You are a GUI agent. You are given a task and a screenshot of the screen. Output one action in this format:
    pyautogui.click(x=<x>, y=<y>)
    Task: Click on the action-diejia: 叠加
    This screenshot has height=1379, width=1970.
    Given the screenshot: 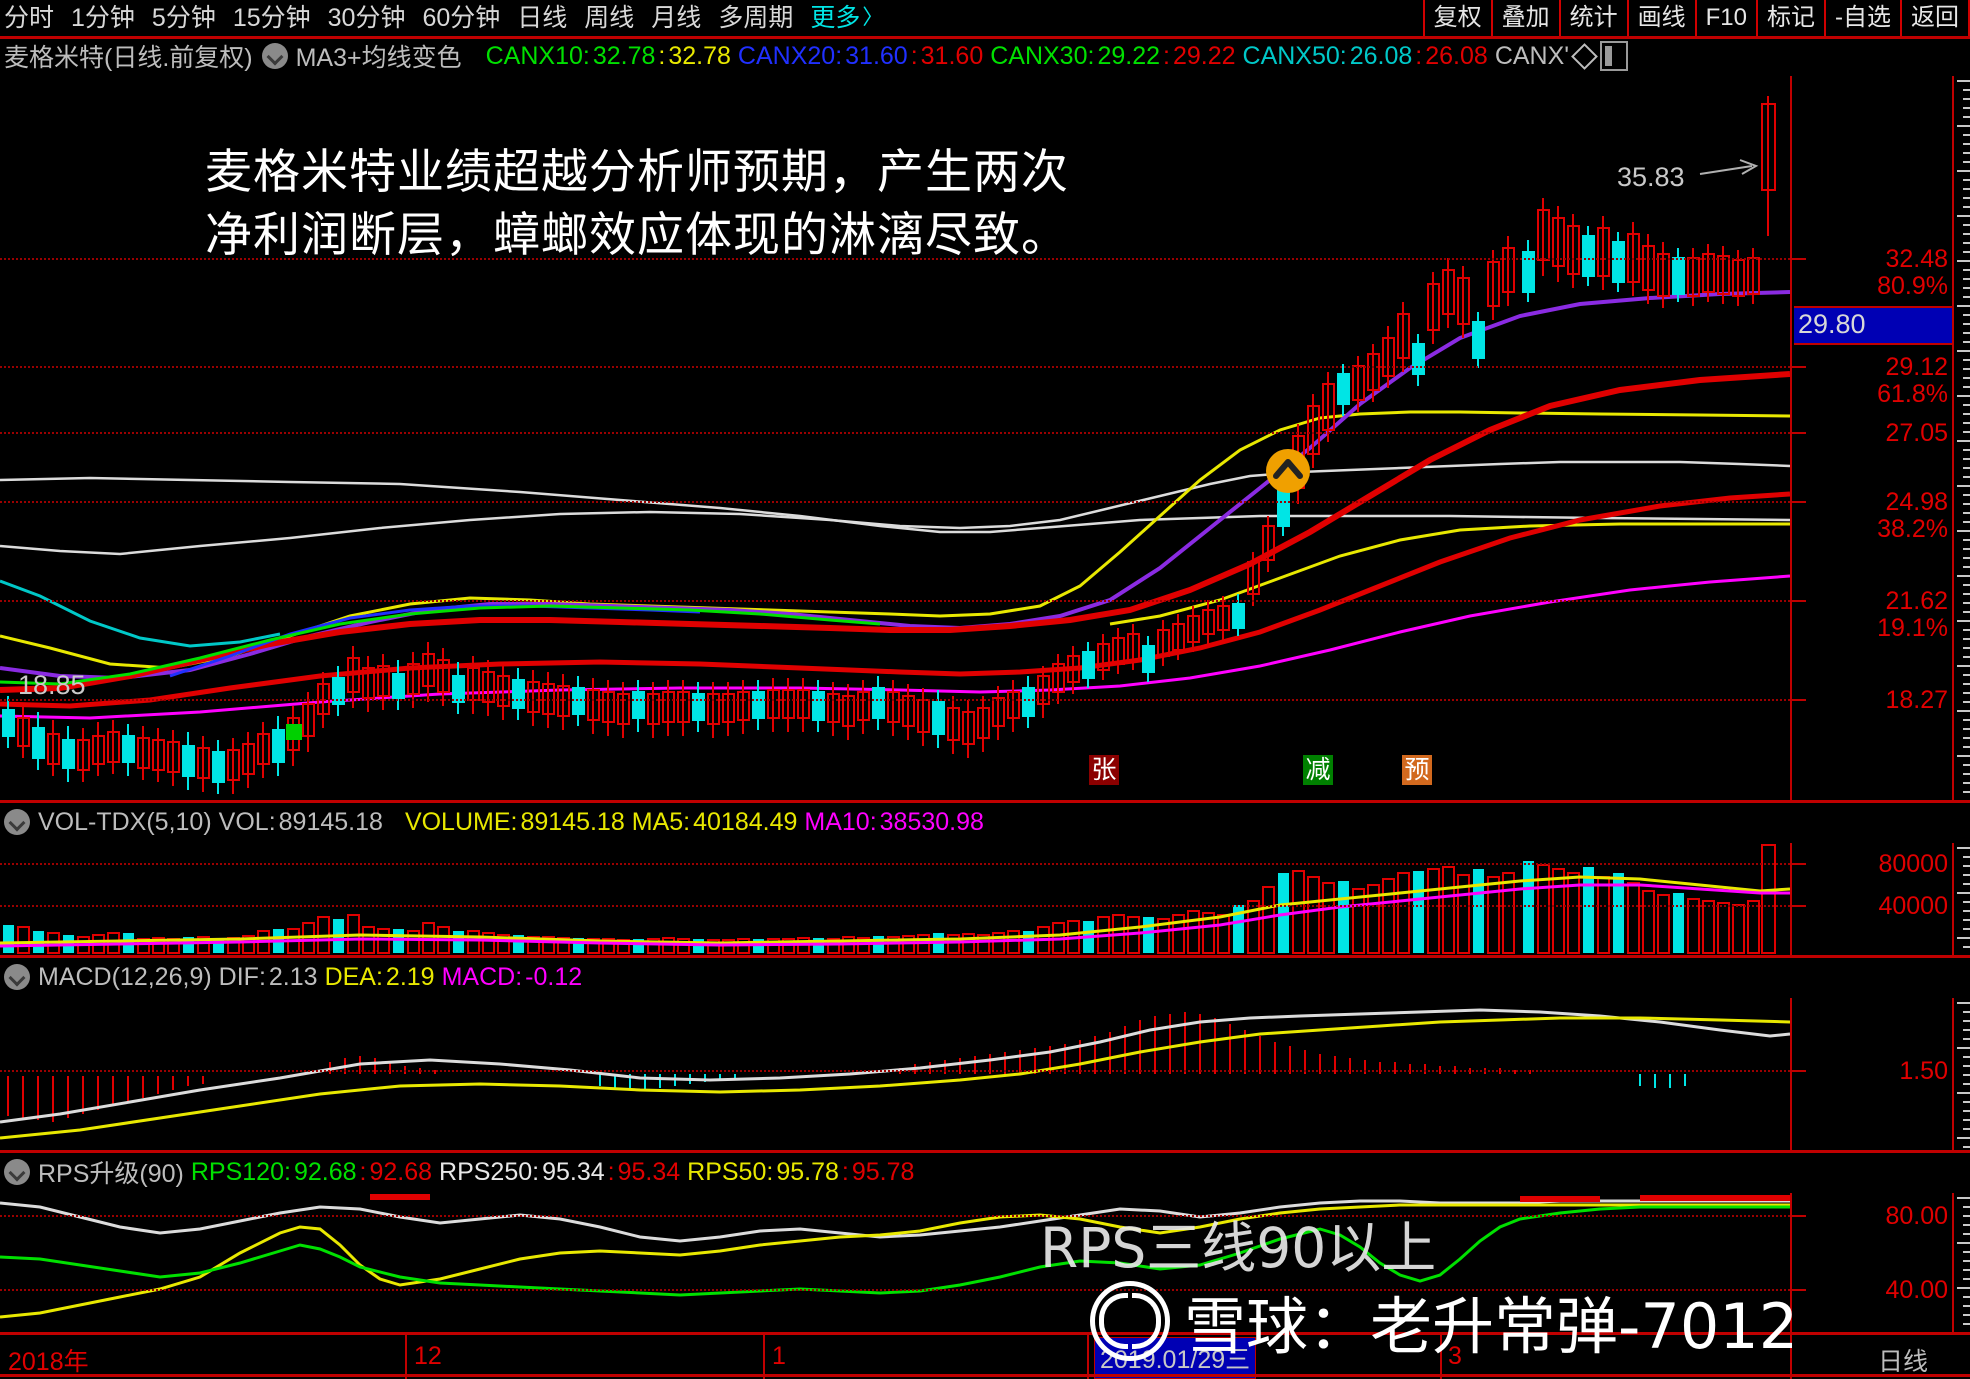 What is the action you would take?
    pyautogui.click(x=1524, y=18)
    